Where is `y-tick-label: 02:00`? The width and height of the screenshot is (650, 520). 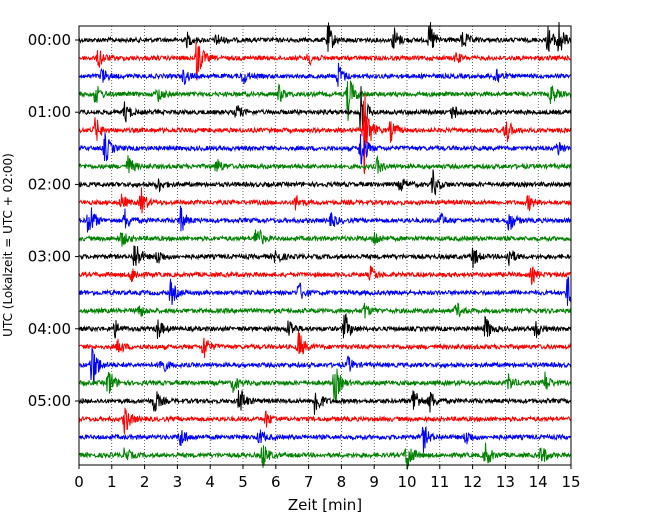 y-tick-label: 02:00 is located at coordinates (49, 184).